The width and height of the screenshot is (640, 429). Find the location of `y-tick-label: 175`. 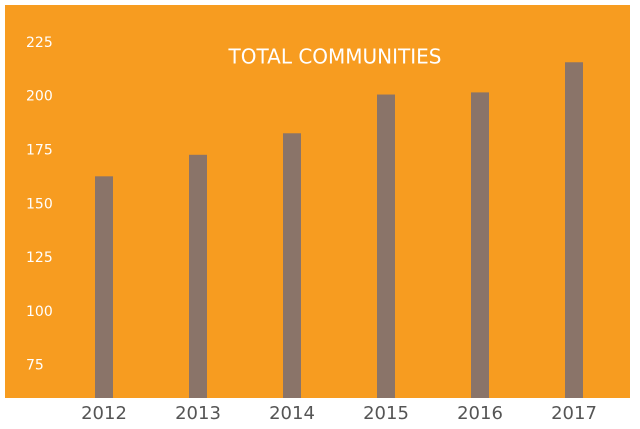

y-tick-label: 175 is located at coordinates (39, 150).